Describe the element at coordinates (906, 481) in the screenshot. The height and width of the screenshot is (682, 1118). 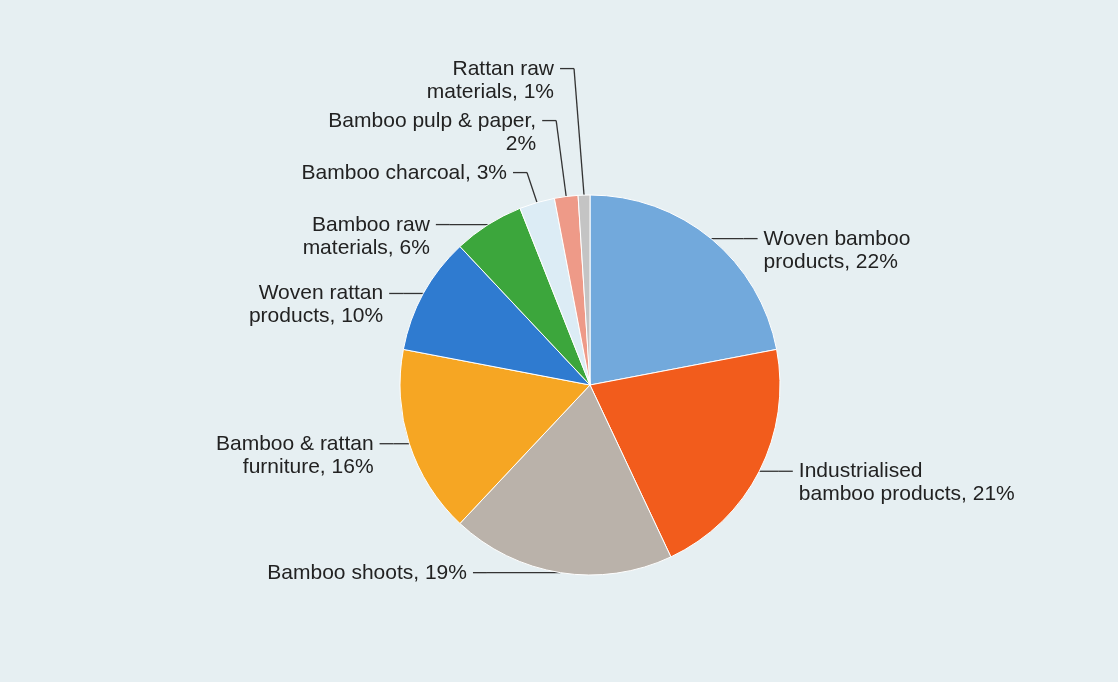
I see `slice-label: Industrialised bamboo products, 21%` at that location.